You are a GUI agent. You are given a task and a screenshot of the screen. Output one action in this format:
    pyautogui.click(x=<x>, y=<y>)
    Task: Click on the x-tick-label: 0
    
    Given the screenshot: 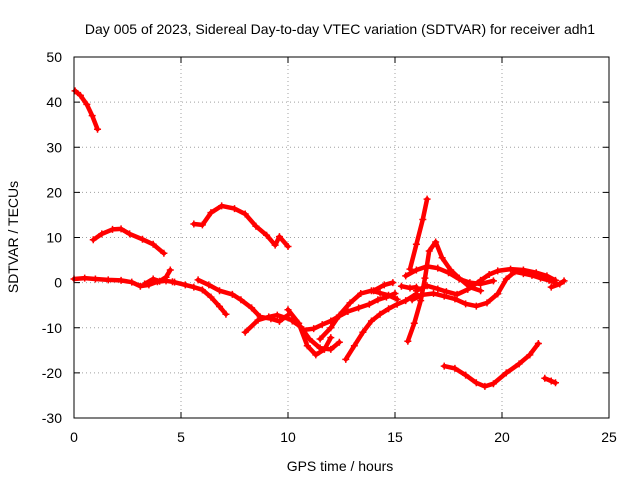 What is the action you would take?
    pyautogui.click(x=74, y=437)
    